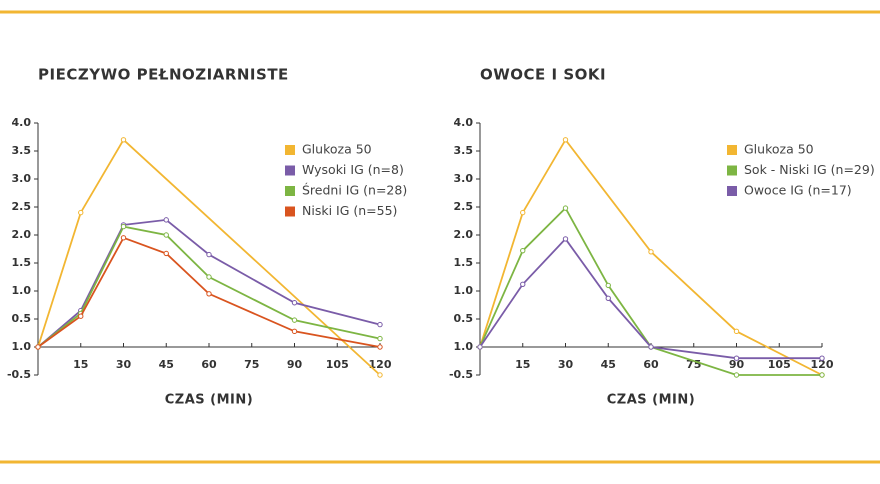 The height and width of the screenshot is (484, 880). What do you see at coordinates (543, 75) in the screenshot?
I see `chart-title: OWOCE I SOKI` at bounding box center [543, 75].